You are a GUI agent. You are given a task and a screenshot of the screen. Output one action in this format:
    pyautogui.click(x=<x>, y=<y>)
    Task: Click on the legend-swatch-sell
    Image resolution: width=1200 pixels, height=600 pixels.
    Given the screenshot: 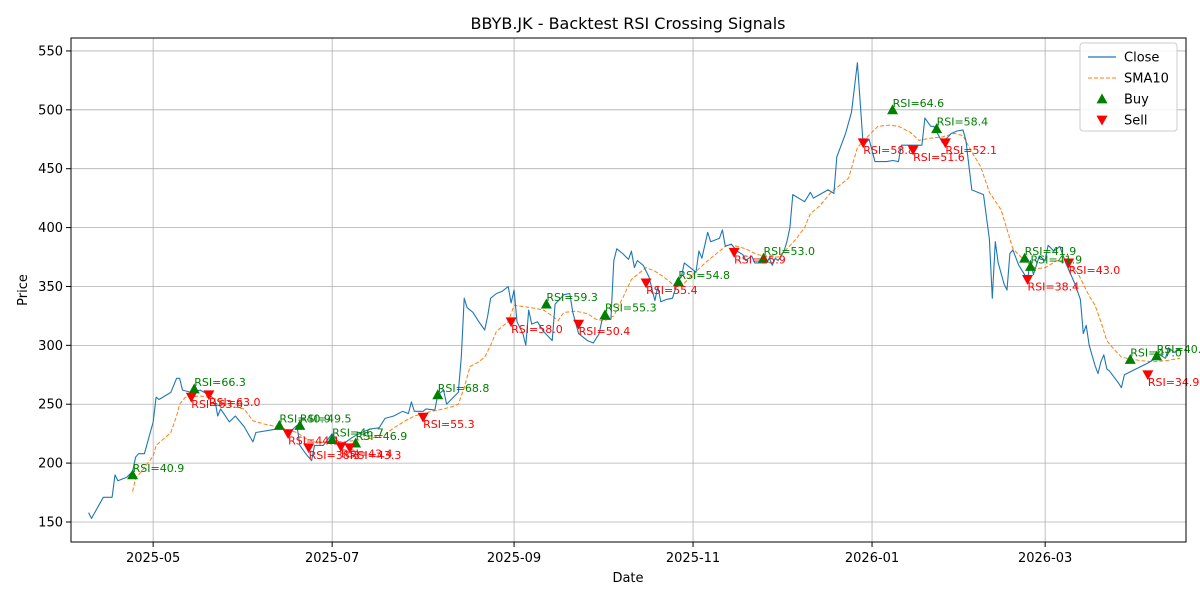 What is the action you would take?
    pyautogui.click(x=1102, y=120)
    